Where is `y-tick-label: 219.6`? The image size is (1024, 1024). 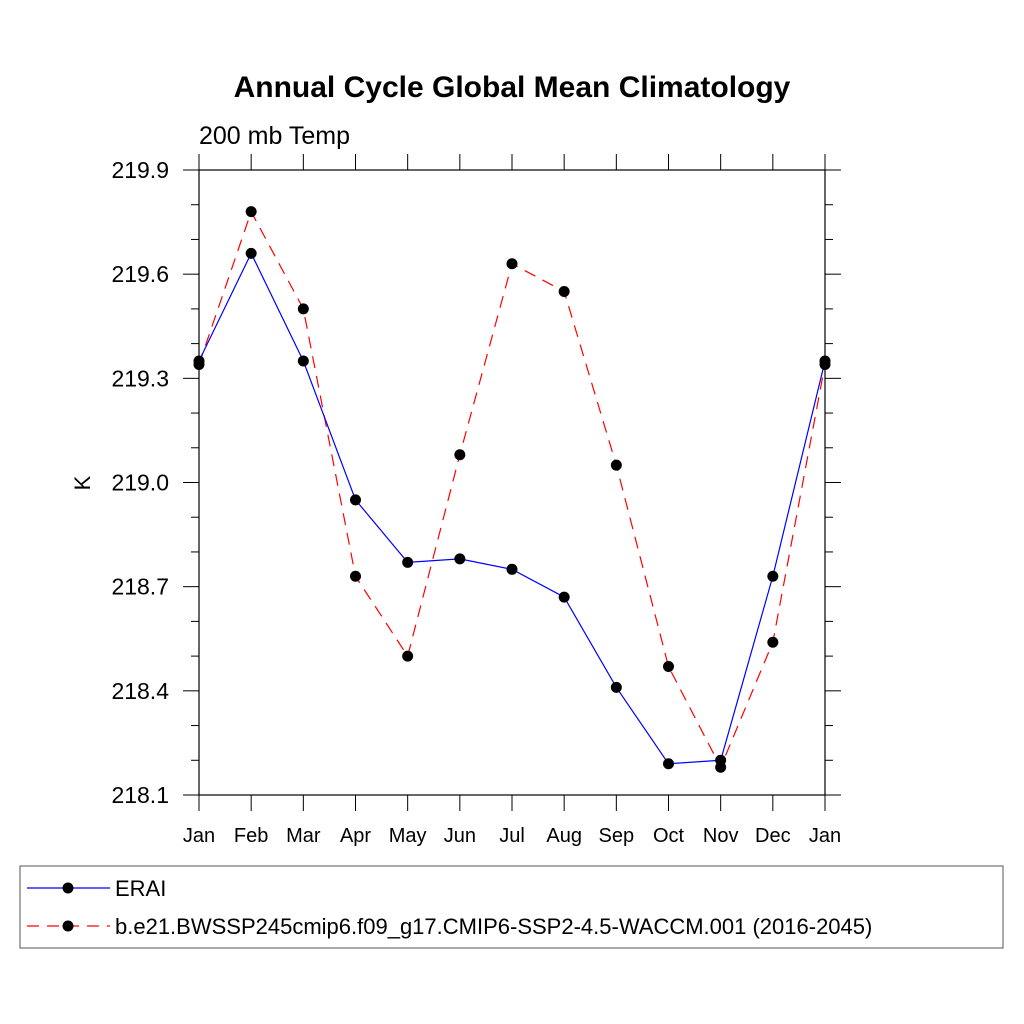
y-tick-label: 219.6 is located at coordinates (140, 274).